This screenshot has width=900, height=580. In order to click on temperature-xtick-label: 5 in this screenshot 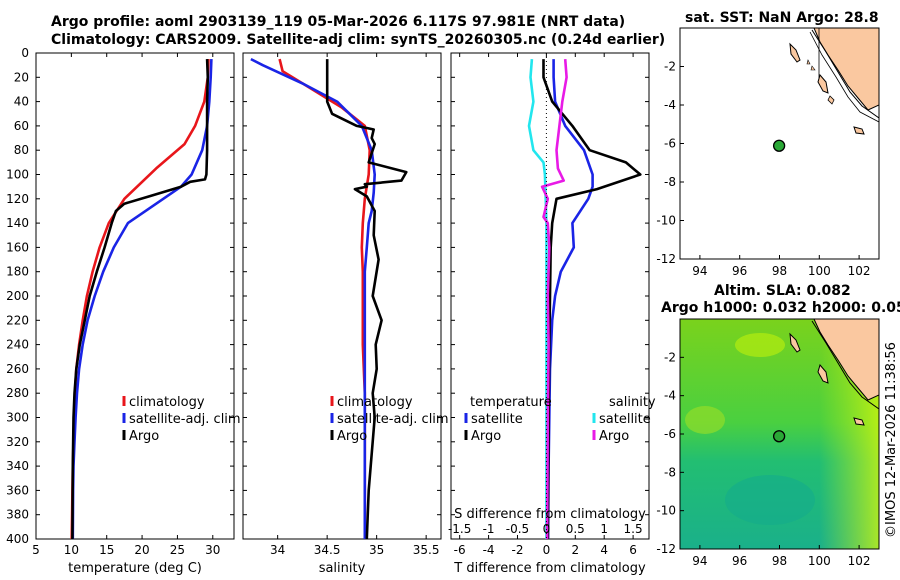, I will do `click(36, 550)`.